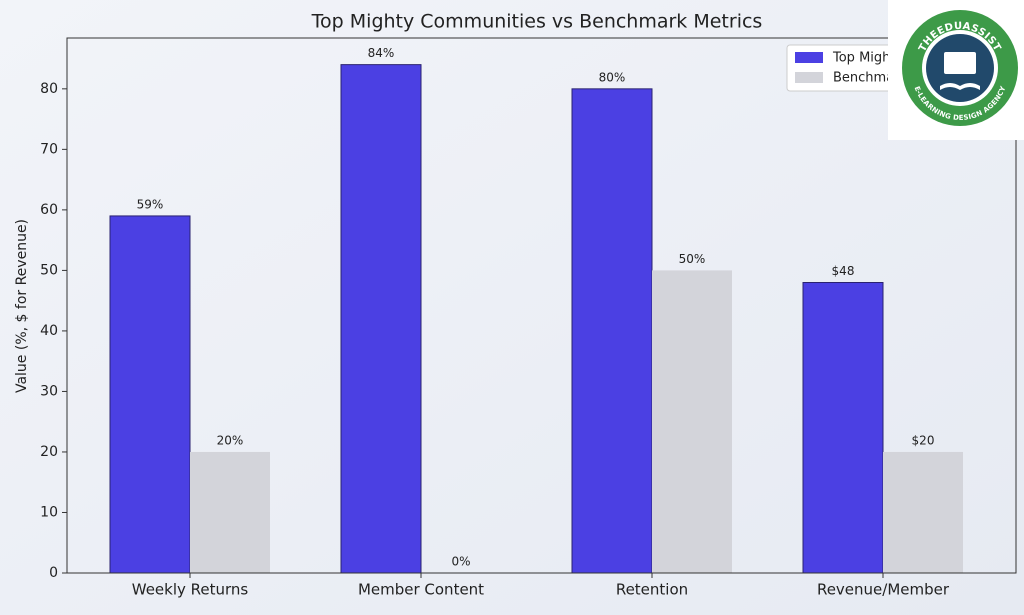 The image size is (1024, 615). What do you see at coordinates (22, 306) in the screenshot?
I see `y-axis-label: Value (%, $ for Revenue)` at bounding box center [22, 306].